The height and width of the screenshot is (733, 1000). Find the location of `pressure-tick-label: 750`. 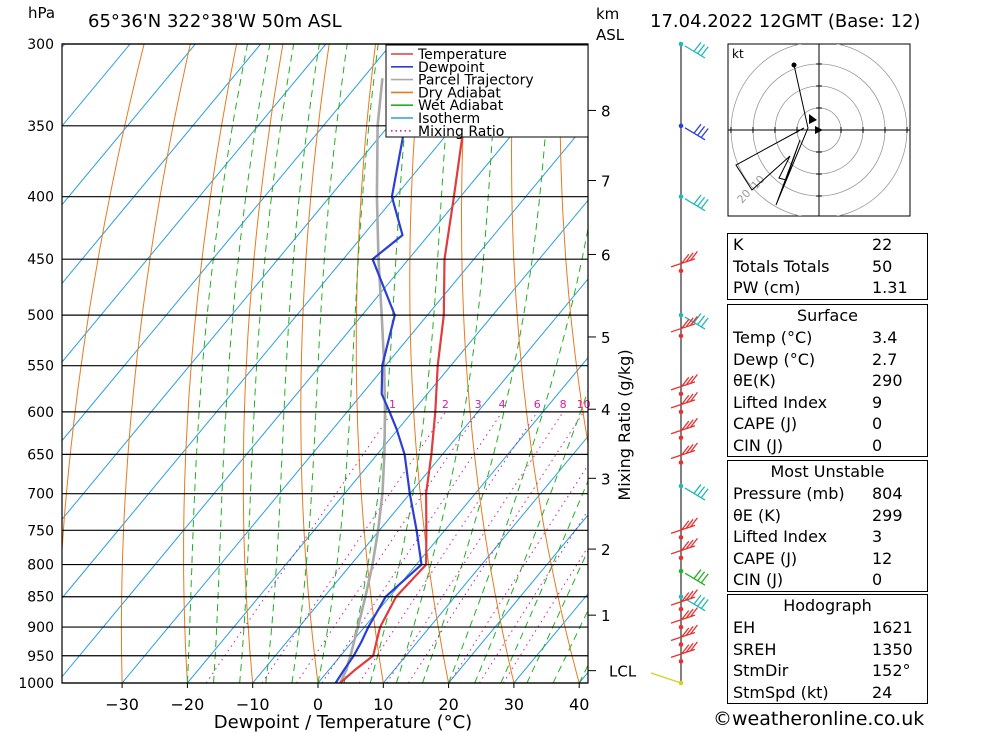

pressure-tick-label: 750 is located at coordinates (40, 531).